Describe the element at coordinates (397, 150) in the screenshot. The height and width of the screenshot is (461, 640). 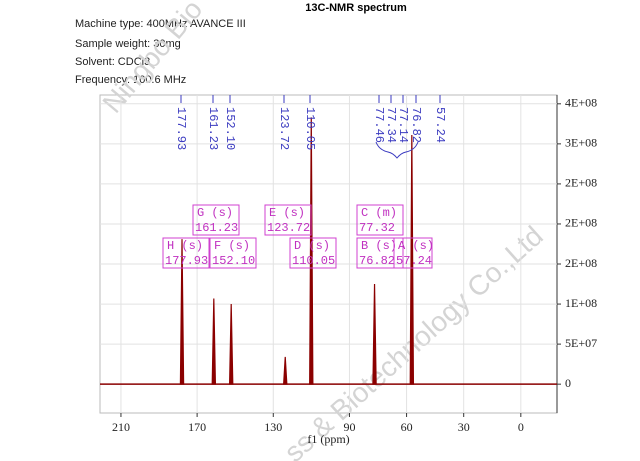
I see `shift-brace` at that location.